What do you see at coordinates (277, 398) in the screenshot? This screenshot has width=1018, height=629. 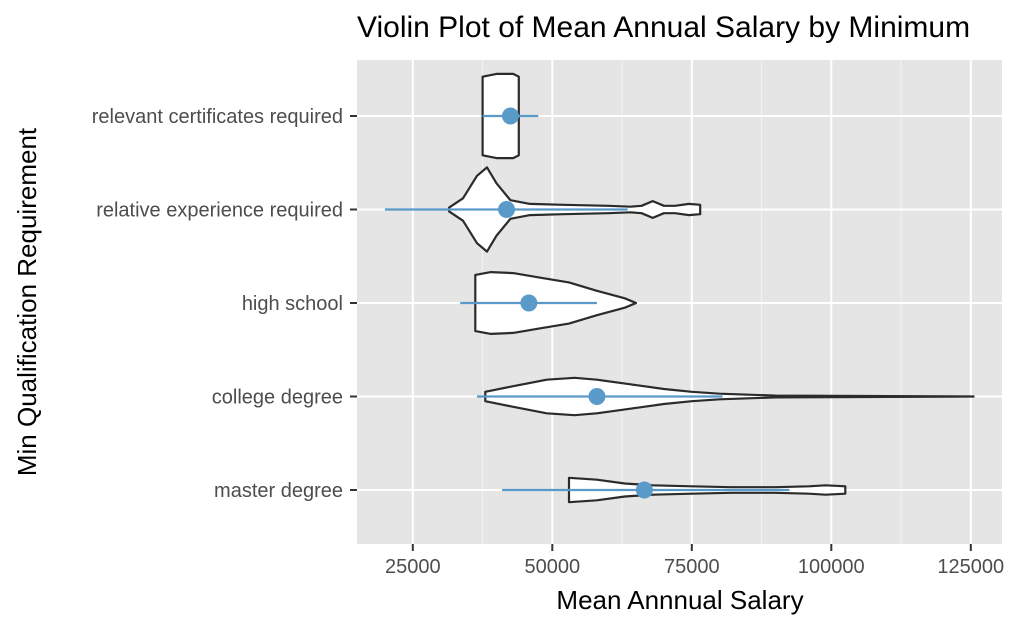 I see `y-tick-label: college degree` at bounding box center [277, 398].